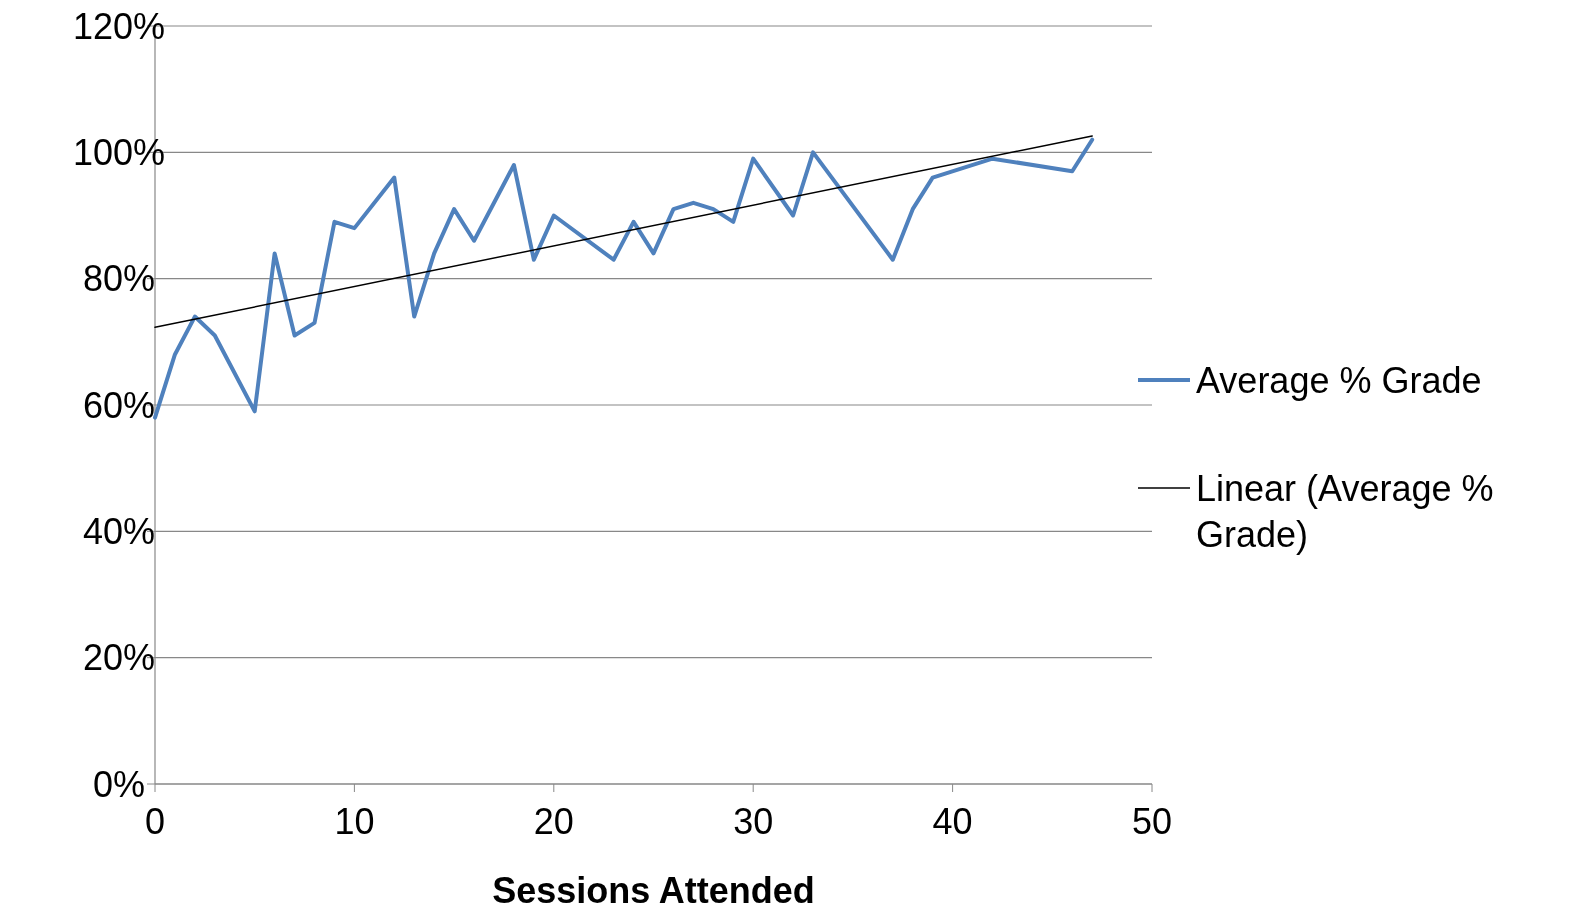 This screenshot has width=1575, height=913. I want to click on x-tick-label: 20, so click(553, 821).